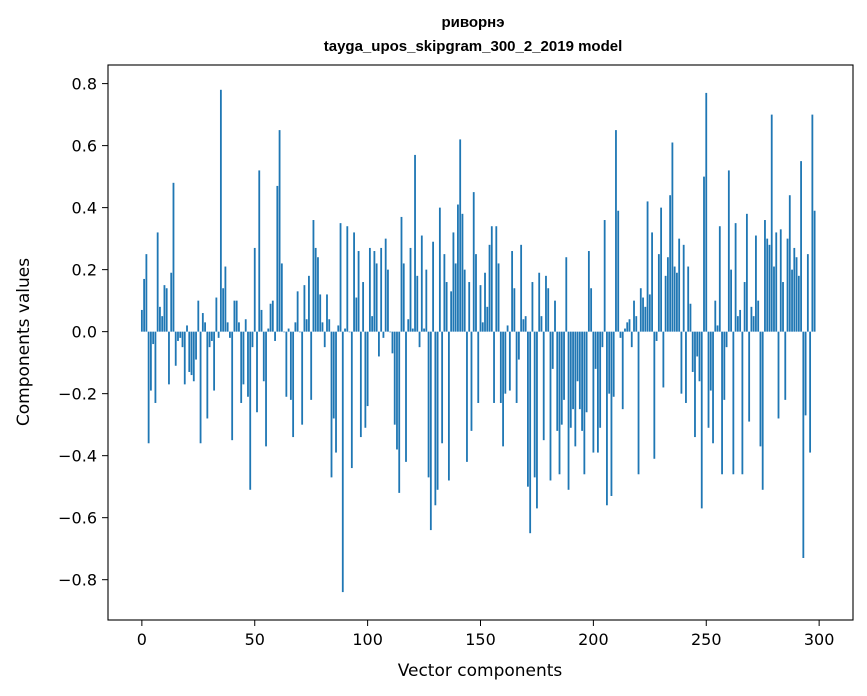  What do you see at coordinates (593, 639) in the screenshot?
I see `x-tick-label: 200` at bounding box center [593, 639].